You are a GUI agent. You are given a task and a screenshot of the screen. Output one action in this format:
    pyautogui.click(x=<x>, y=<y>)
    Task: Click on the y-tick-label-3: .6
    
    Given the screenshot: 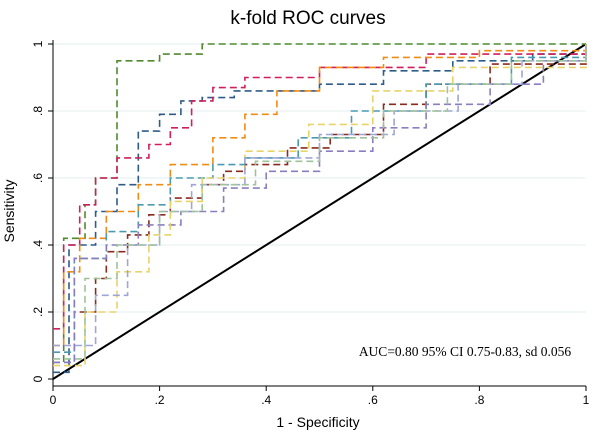 What is the action you would take?
    pyautogui.click(x=38, y=178)
    